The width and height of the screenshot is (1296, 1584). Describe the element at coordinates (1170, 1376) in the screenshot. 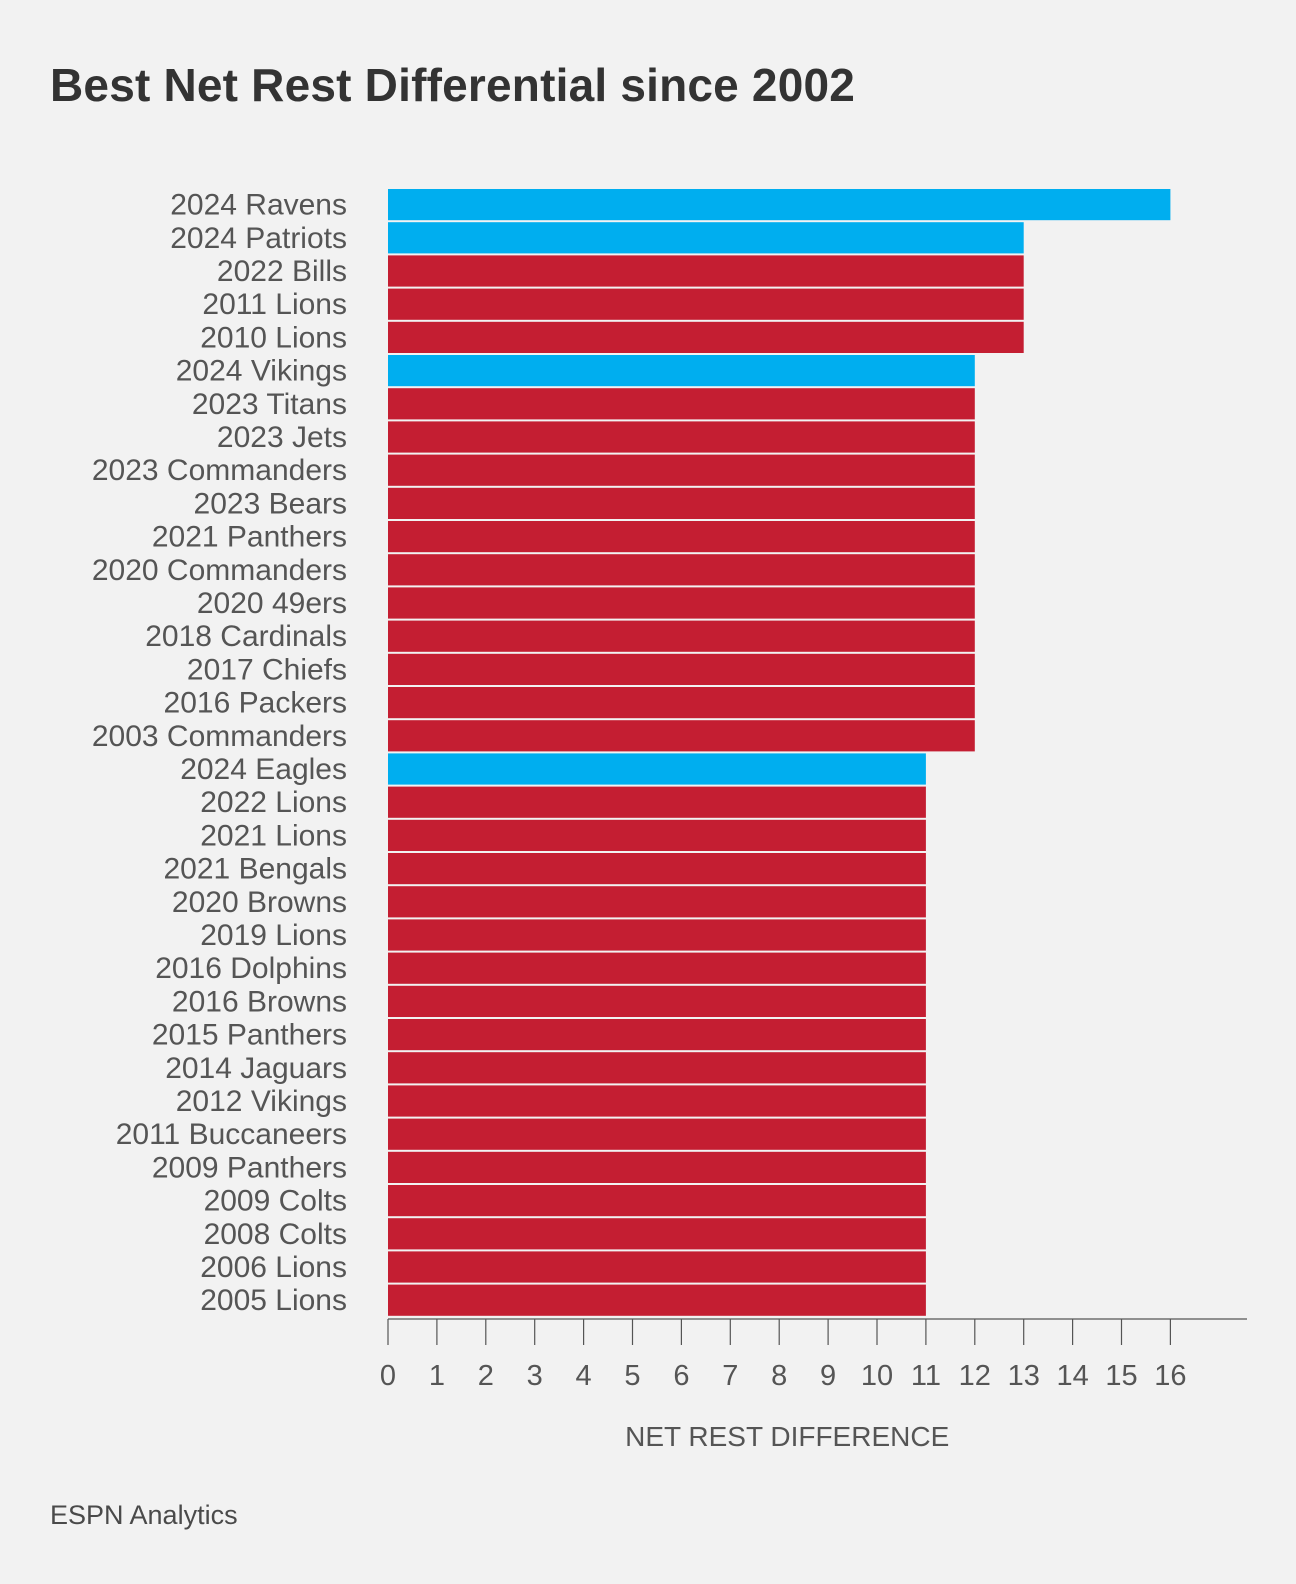

I see `x-tick-label: 16` at that location.